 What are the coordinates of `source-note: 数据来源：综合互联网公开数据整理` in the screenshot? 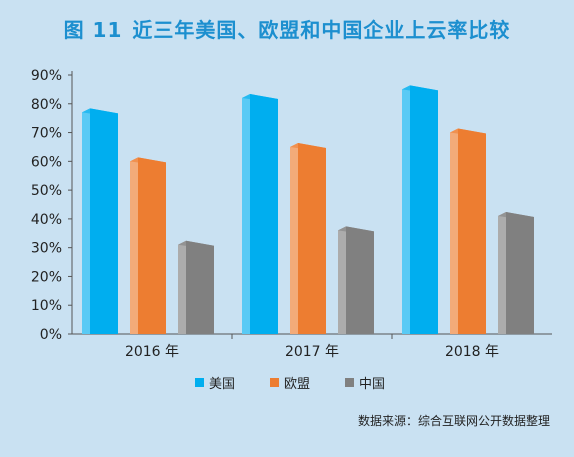 It's located at (453, 421).